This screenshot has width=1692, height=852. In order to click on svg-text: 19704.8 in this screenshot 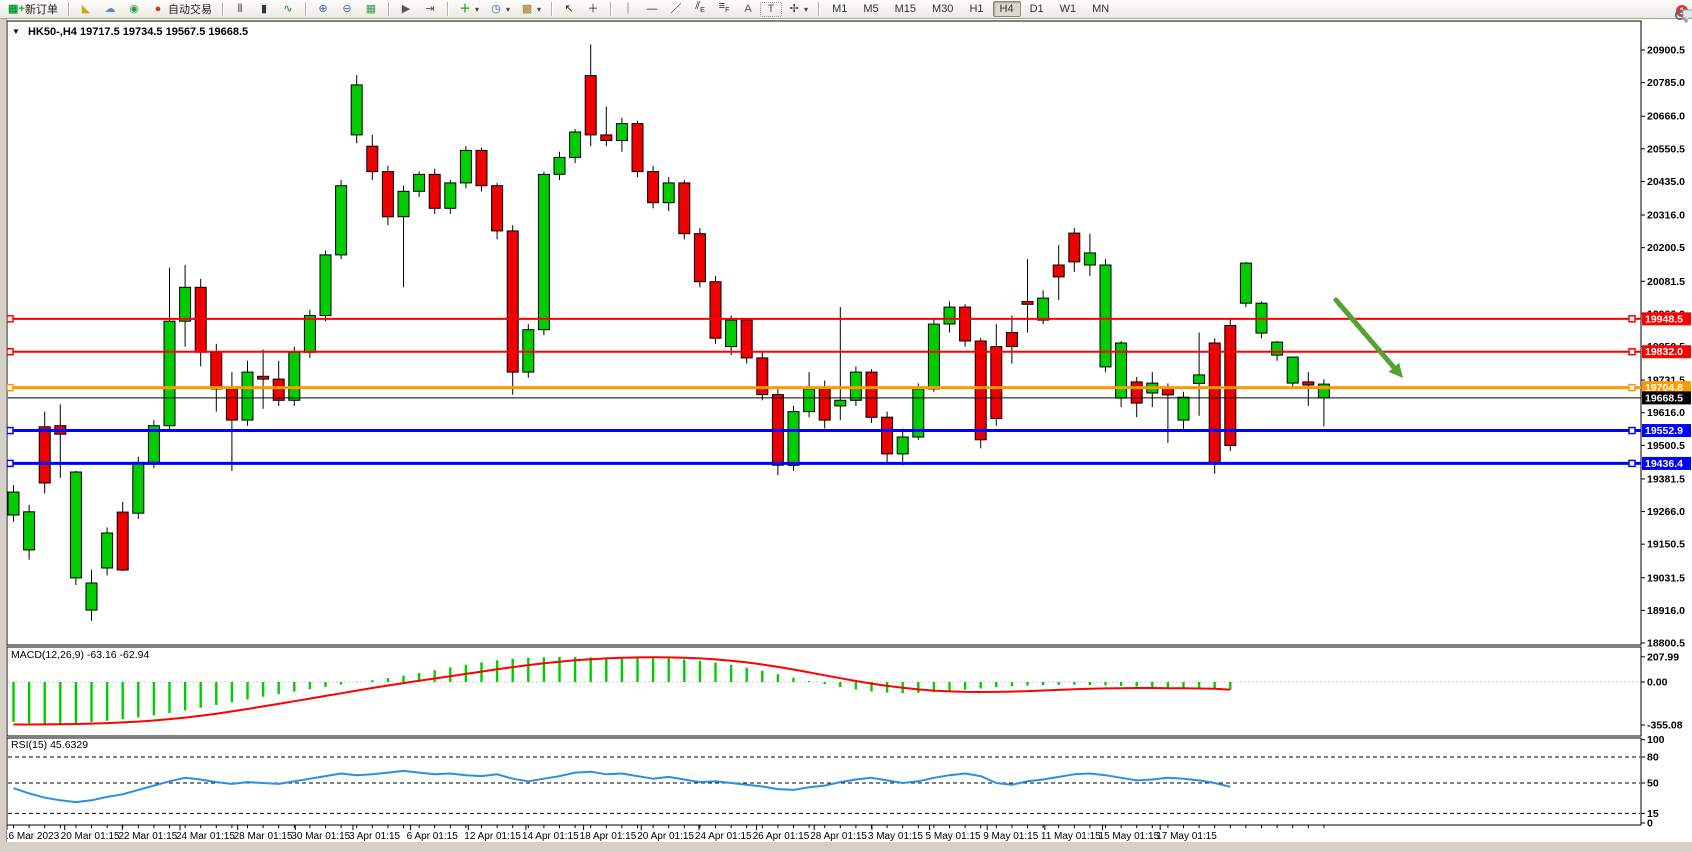, I will do `click(1664, 388)`.